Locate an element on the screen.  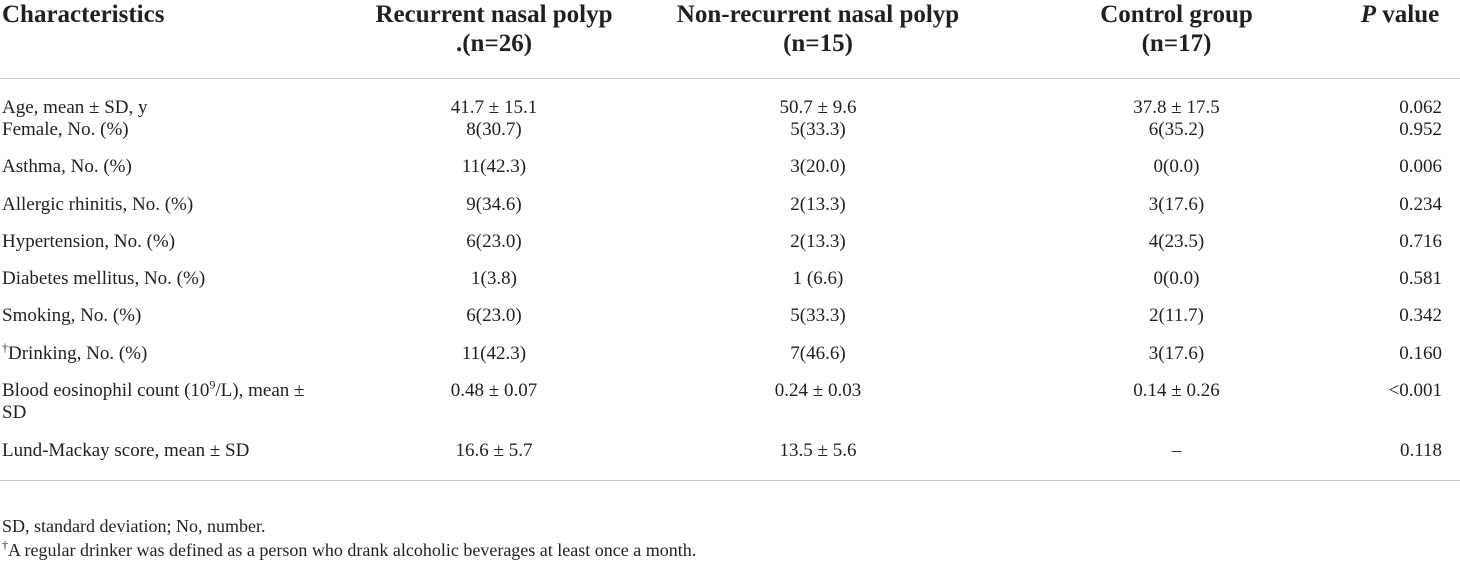
cell-control: 0.14 ± 0.26 is located at coordinates (1176, 391).